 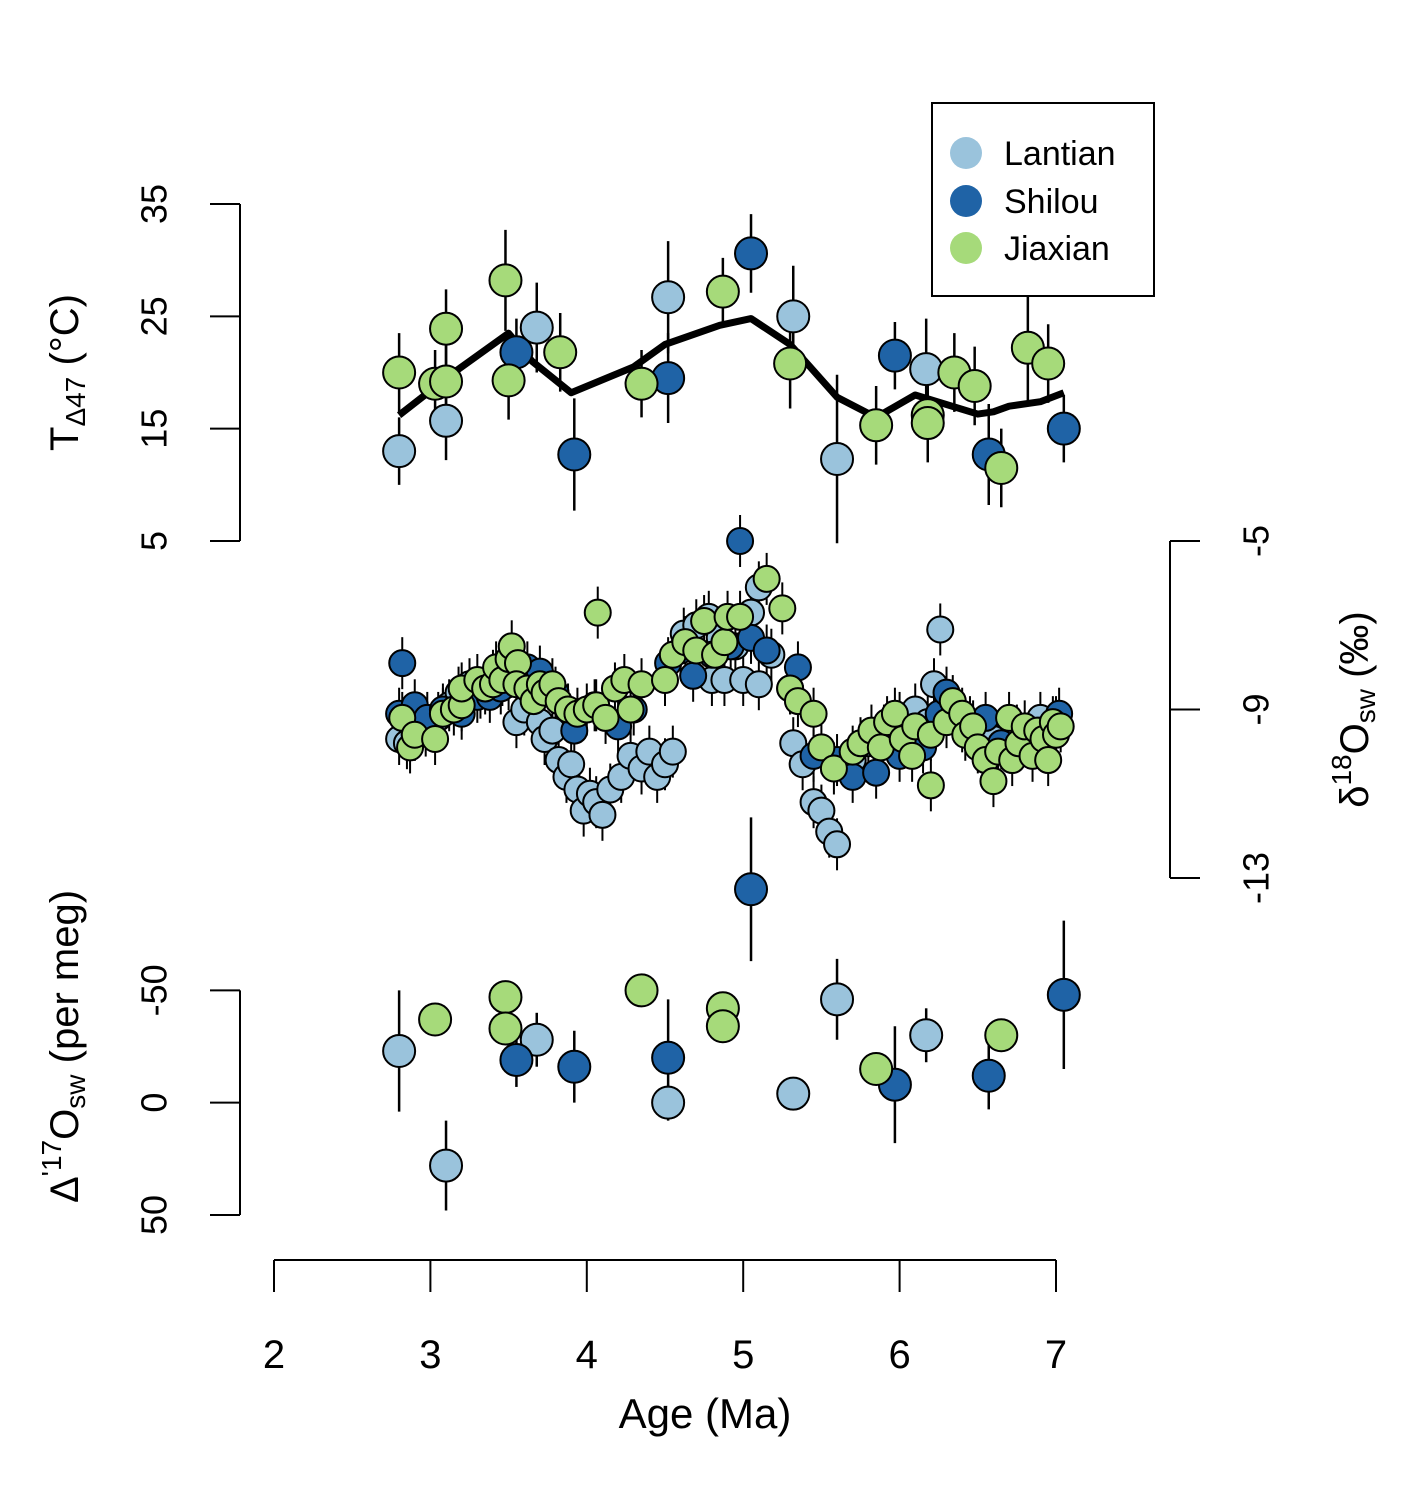 I want to click on legend-label-jiaxian: Jiaxian, so click(x=1057, y=249).